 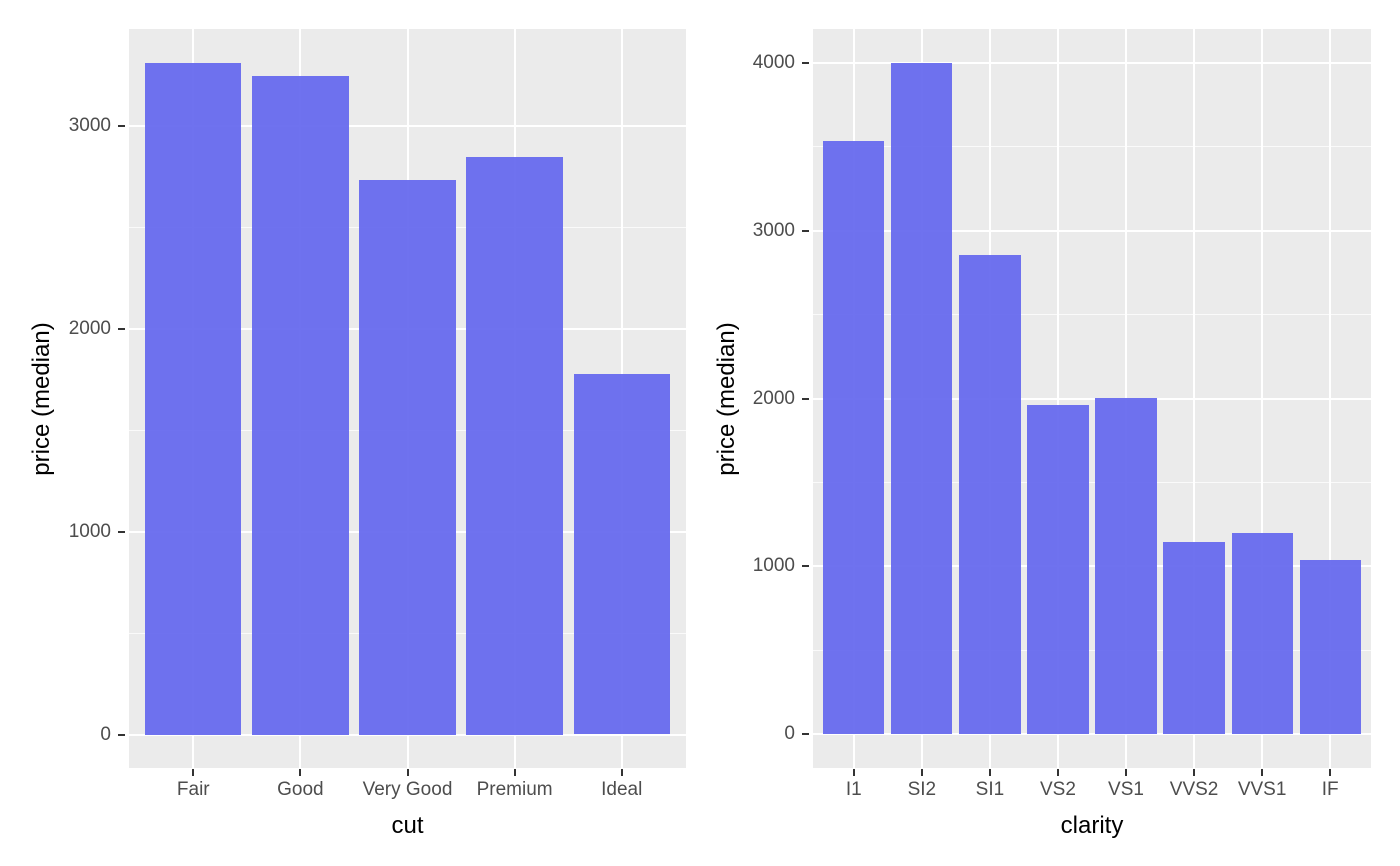 What do you see at coordinates (1126, 789) in the screenshot?
I see `x-tick-label-vs1: VS1` at bounding box center [1126, 789].